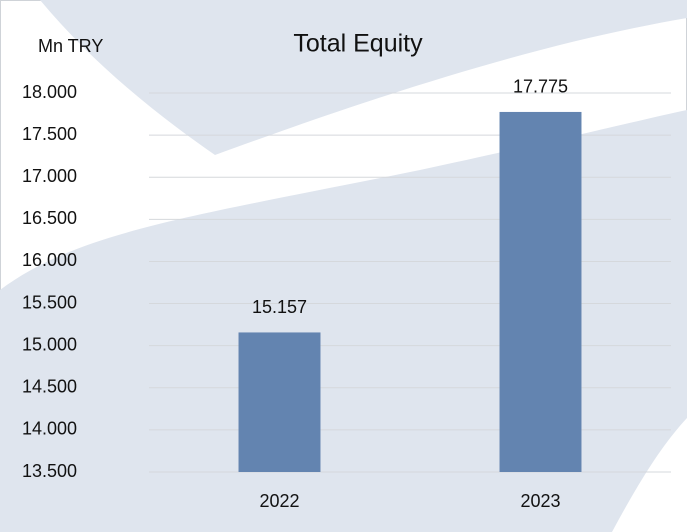  I want to click on y-tick-label: 17.000, so click(49, 176).